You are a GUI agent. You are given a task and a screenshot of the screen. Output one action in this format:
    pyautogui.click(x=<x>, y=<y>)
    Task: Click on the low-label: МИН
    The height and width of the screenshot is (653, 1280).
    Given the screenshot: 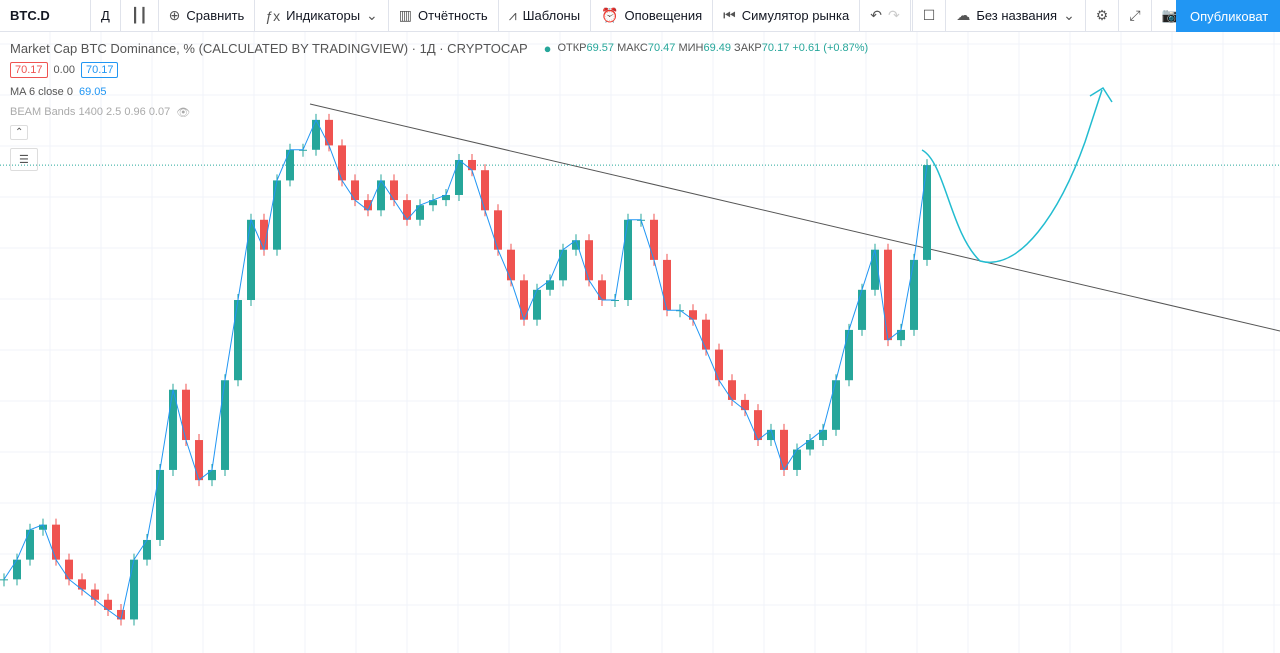 What is the action you would take?
    pyautogui.click(x=691, y=48)
    